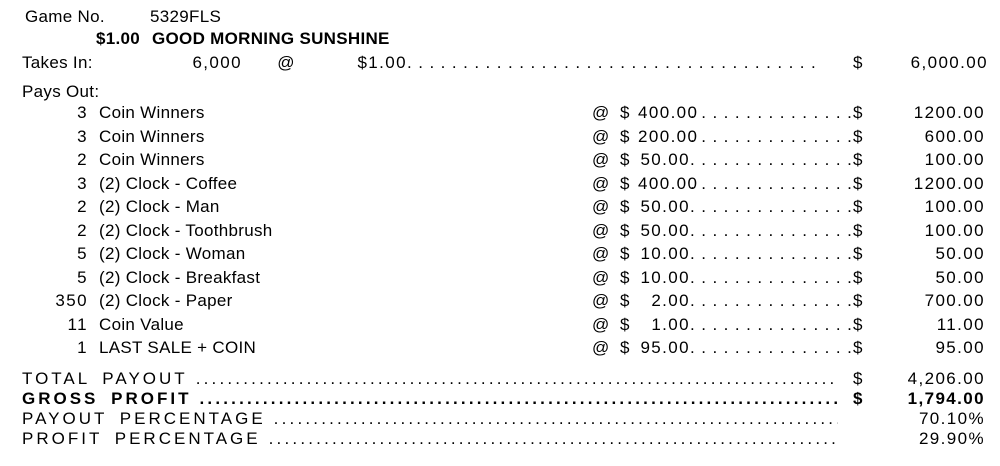 The height and width of the screenshot is (466, 1000). I want to click on summary-row: GROSS PROFIT $ 1,794.00, so click(503, 399).